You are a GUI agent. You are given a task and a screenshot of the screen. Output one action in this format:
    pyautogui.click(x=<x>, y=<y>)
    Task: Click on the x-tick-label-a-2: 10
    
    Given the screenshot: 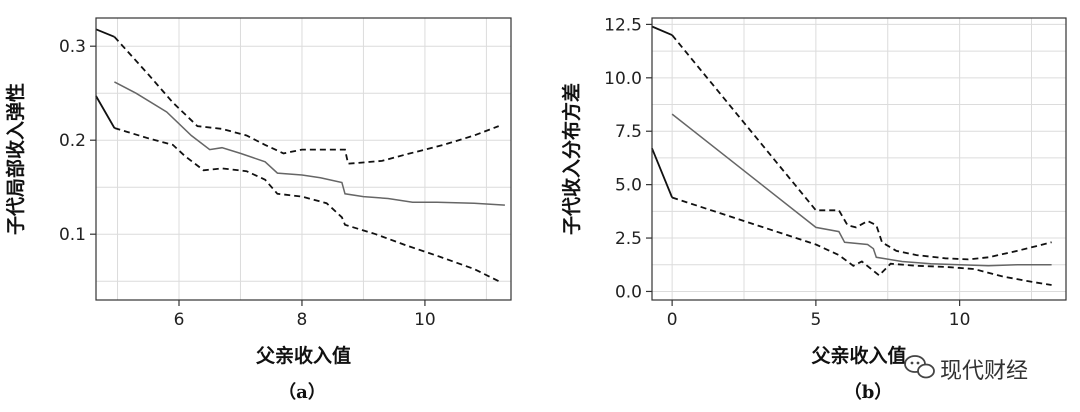 What is the action you would take?
    pyautogui.click(x=425, y=320)
    